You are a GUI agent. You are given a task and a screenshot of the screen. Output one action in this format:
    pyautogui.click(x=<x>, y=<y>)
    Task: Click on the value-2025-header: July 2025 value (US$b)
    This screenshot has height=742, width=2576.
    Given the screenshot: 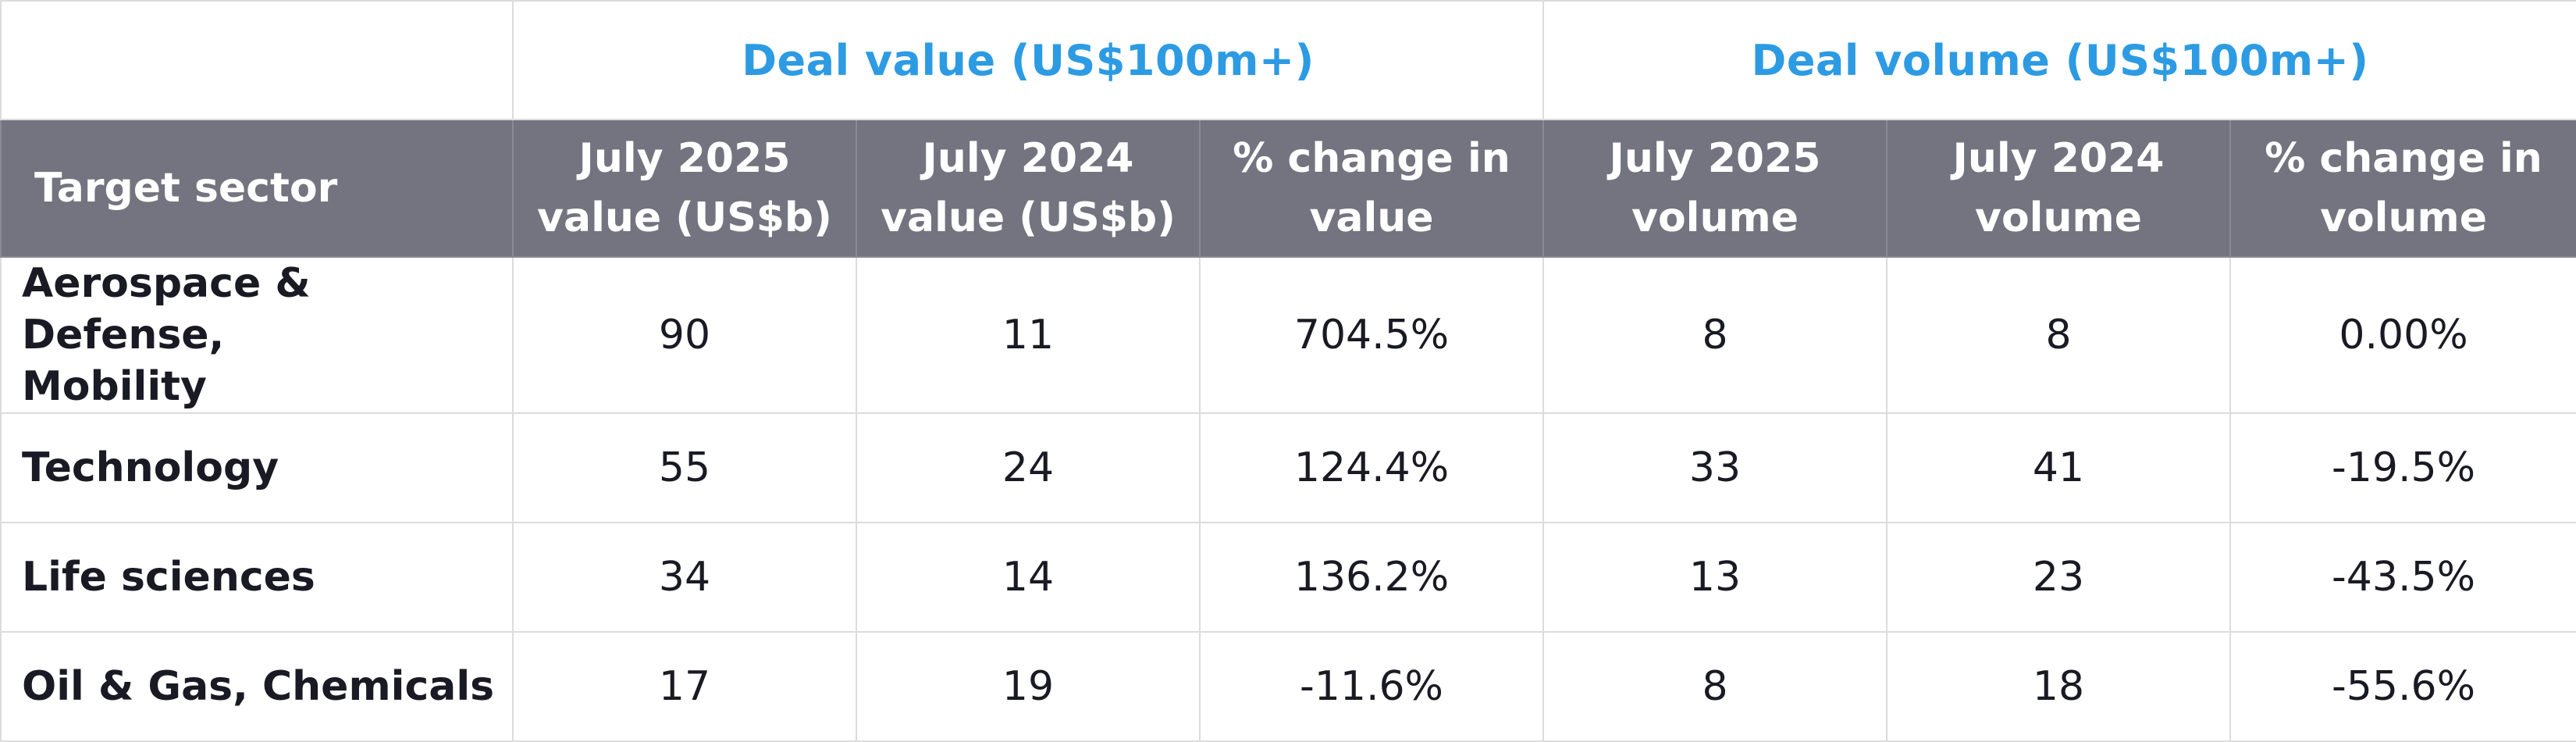 What is the action you would take?
    pyautogui.click(x=684, y=188)
    